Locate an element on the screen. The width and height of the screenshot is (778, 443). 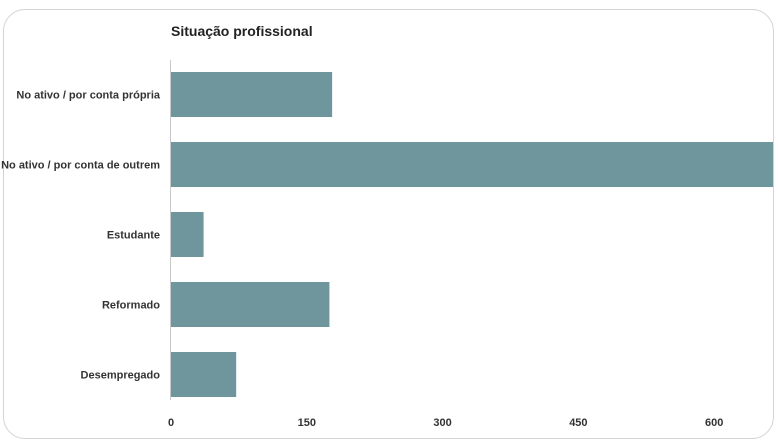
x-tick-label: 600 is located at coordinates (714, 423).